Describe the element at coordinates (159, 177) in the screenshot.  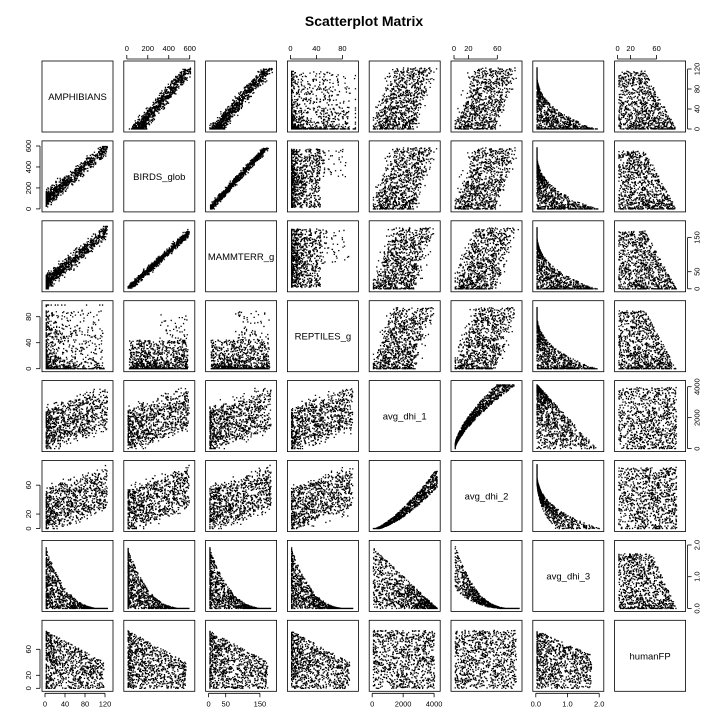
I see `variable-label: BIRDS_glob` at that location.